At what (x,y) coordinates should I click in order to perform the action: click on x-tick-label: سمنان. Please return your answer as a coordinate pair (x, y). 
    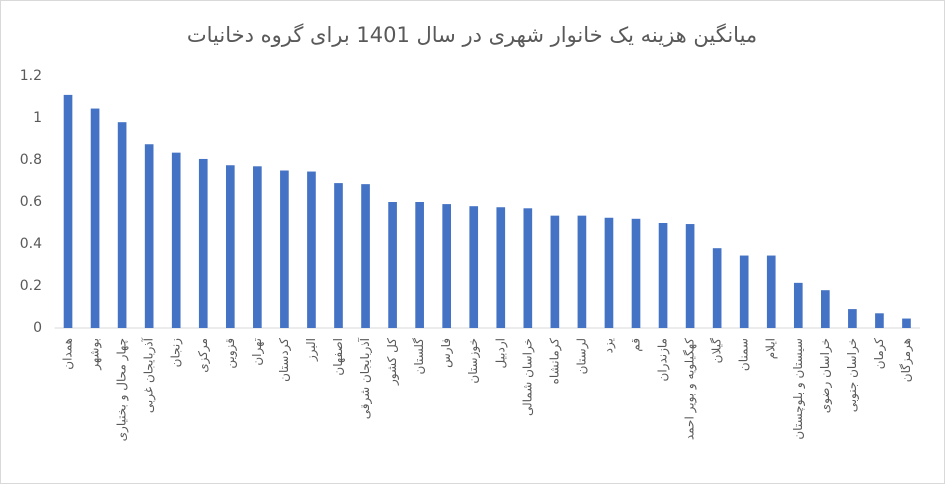
    Looking at the image, I should click on (744, 354).